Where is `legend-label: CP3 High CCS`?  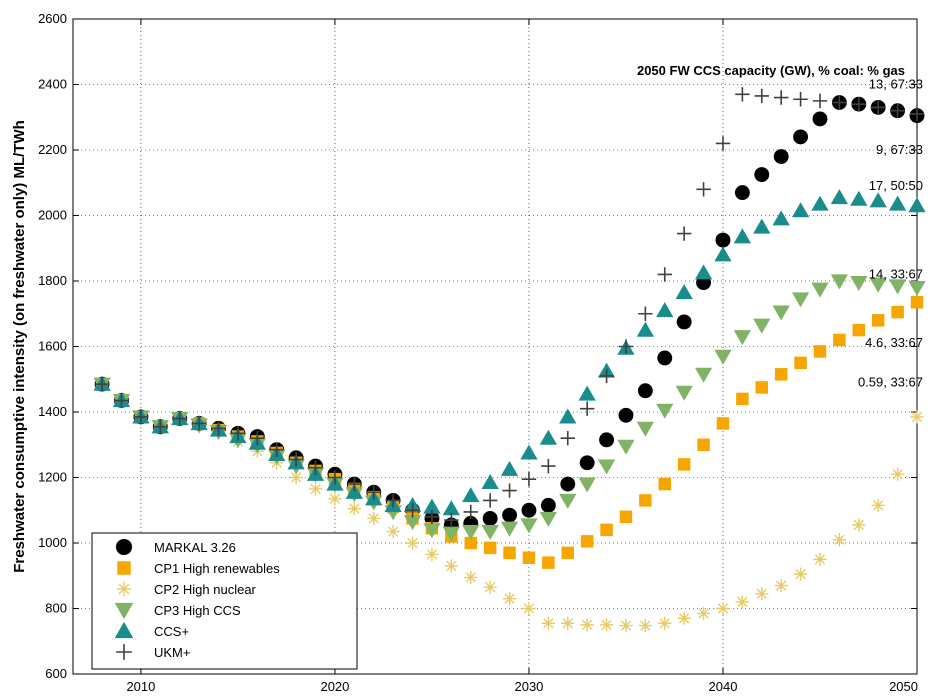
legend-label: CP3 High CCS is located at coordinates (197, 610).